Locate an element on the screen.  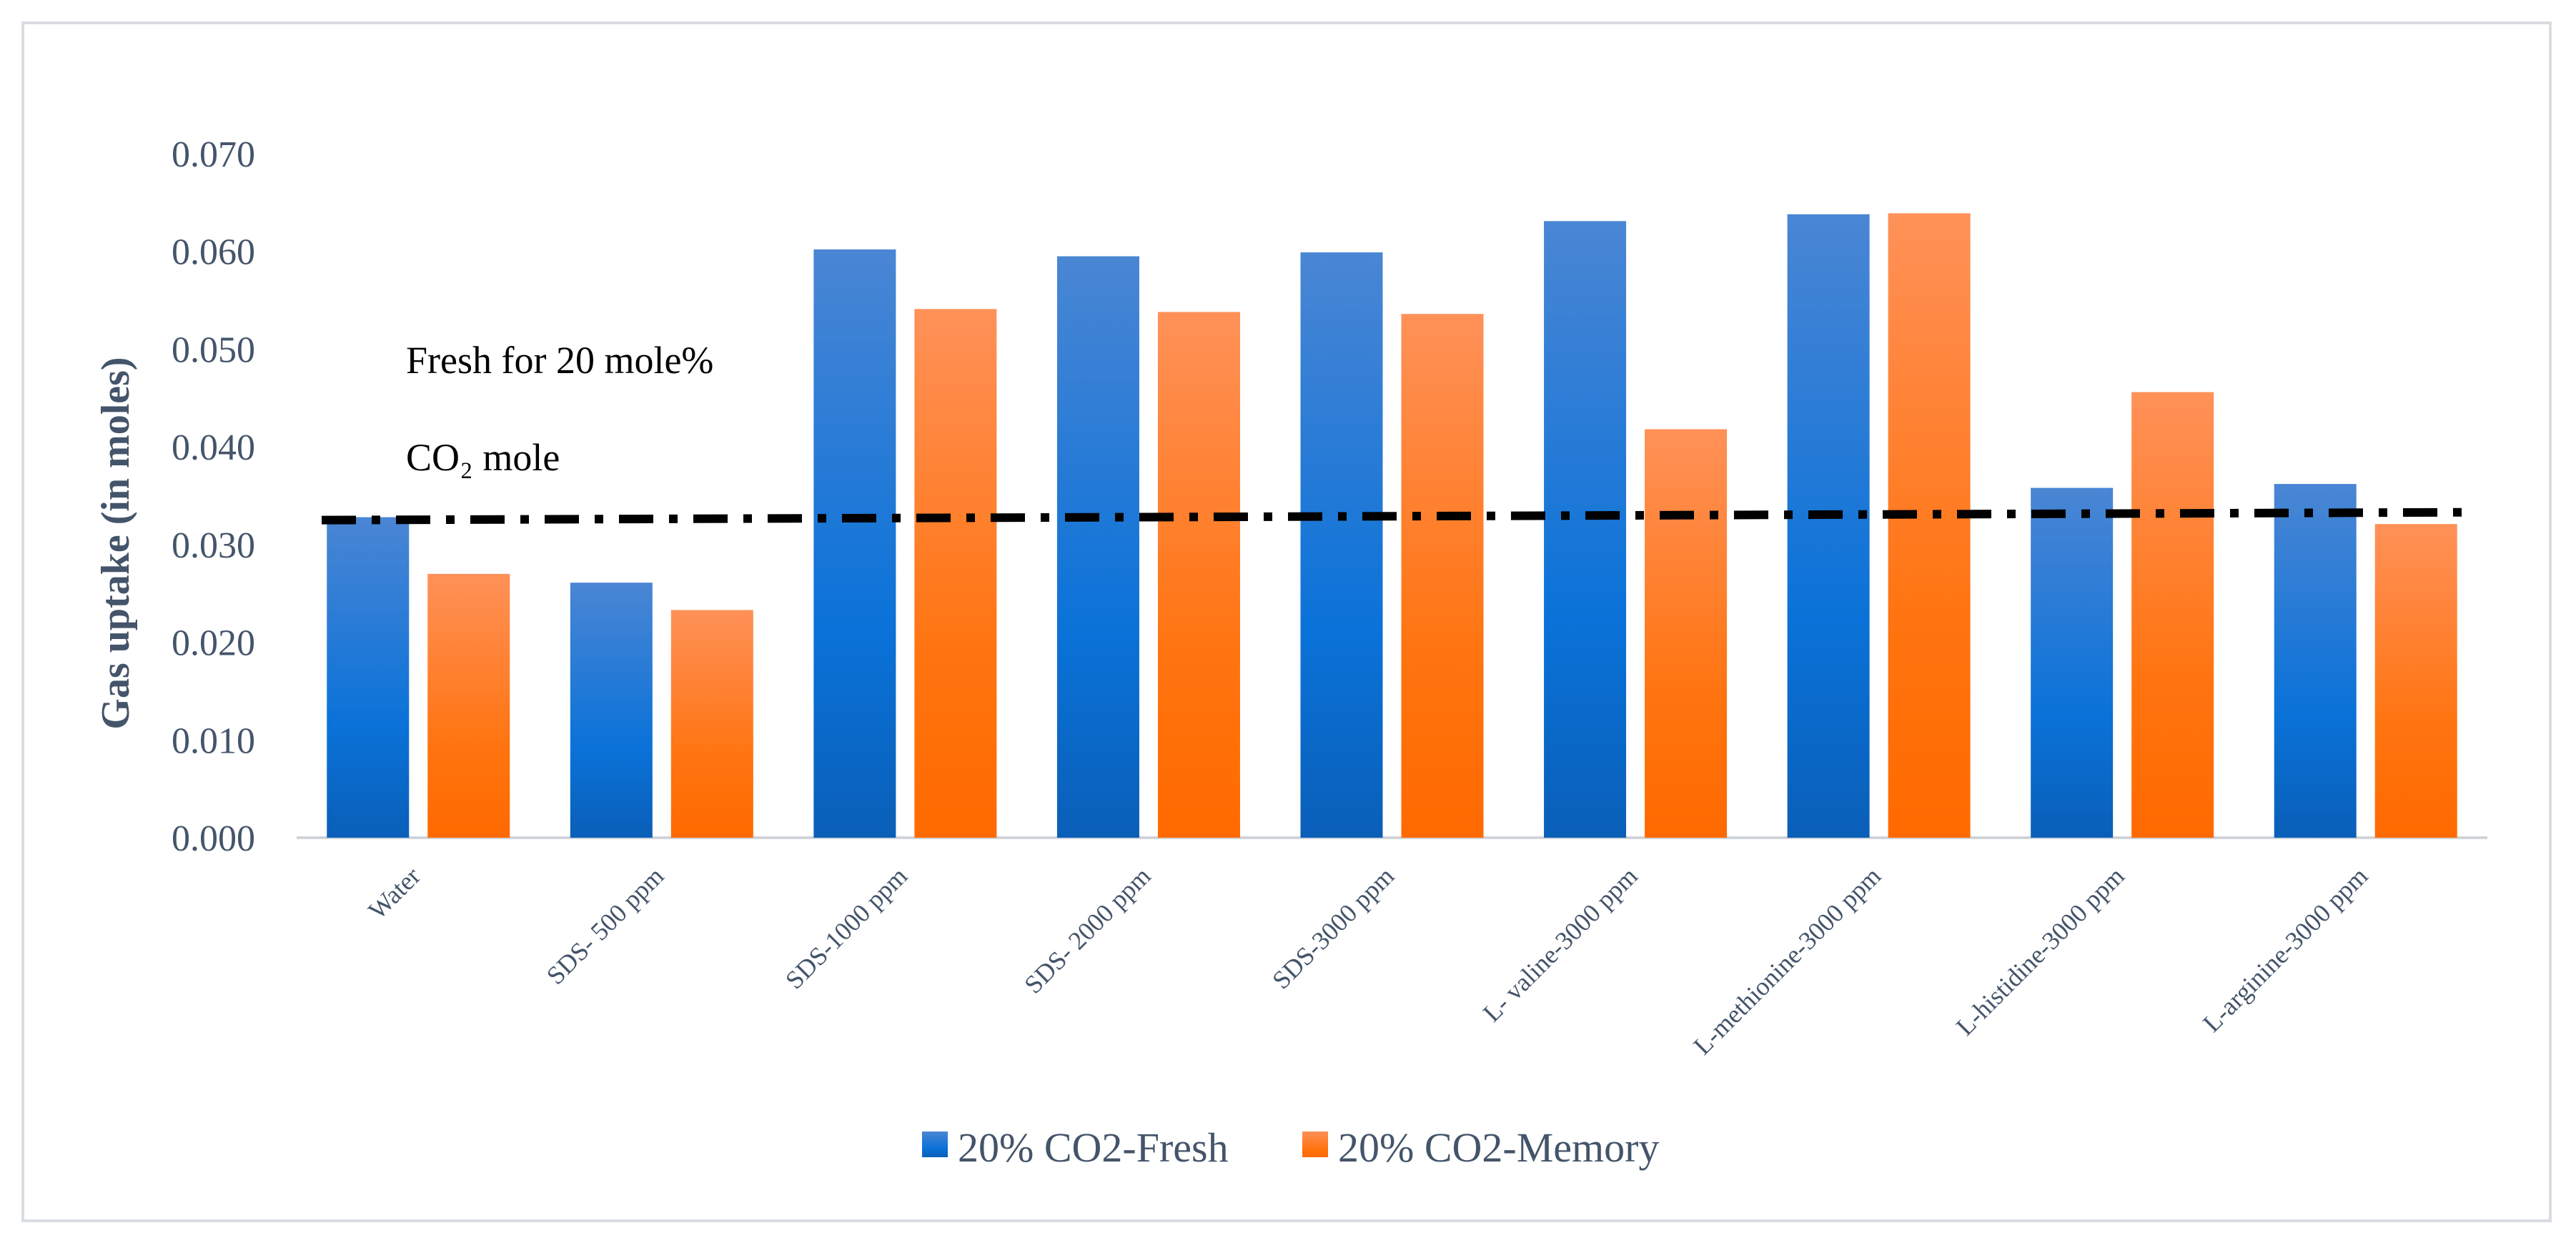
y-tick-label: 0.030 is located at coordinates (214, 545).